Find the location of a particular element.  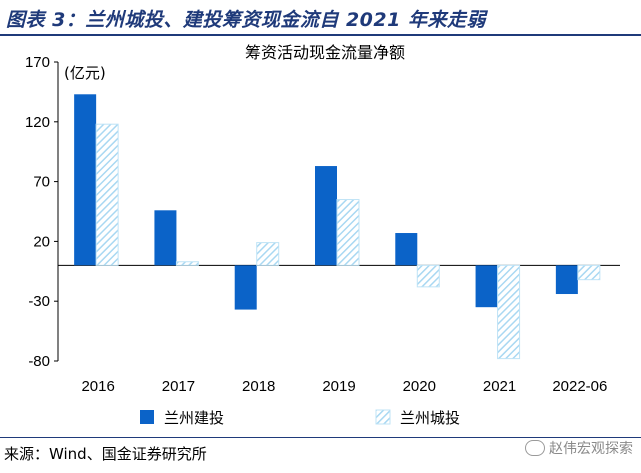

x-tick-label: 2019 is located at coordinates (338, 386).